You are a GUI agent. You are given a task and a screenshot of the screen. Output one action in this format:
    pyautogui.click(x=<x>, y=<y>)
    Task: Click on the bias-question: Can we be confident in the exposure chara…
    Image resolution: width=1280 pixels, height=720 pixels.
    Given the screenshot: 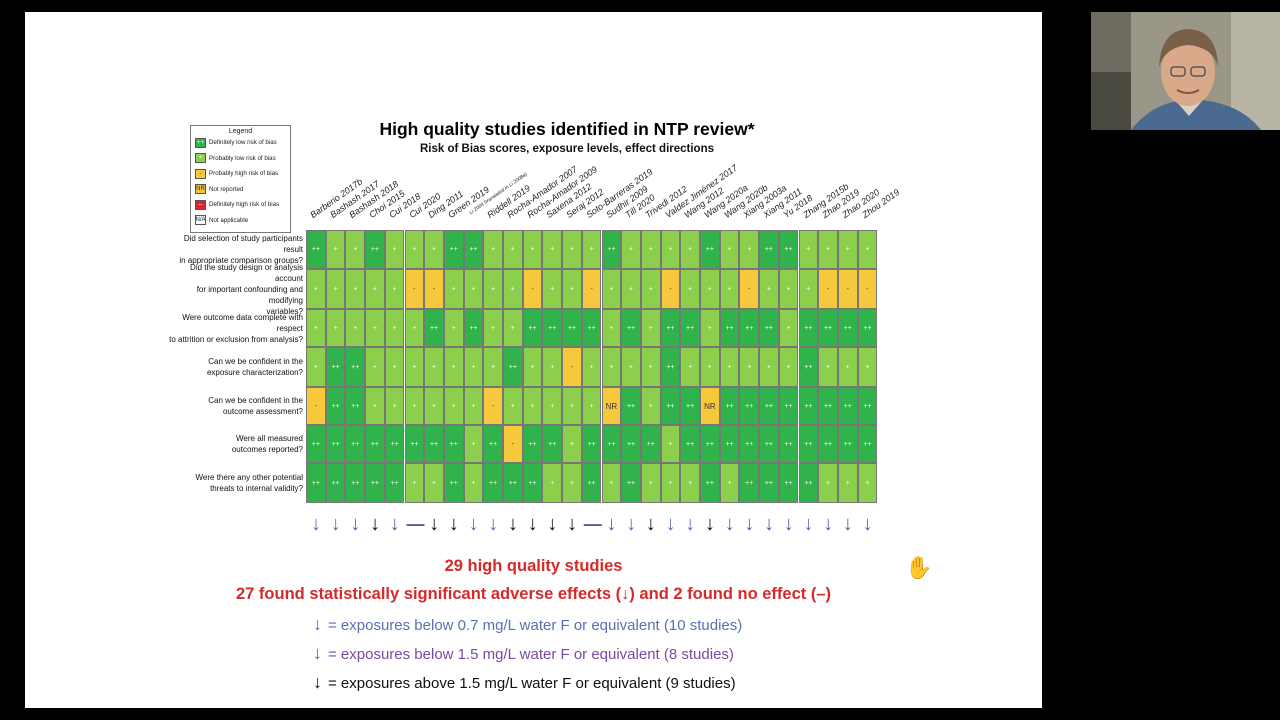 What is the action you would take?
    pyautogui.click(x=233, y=367)
    